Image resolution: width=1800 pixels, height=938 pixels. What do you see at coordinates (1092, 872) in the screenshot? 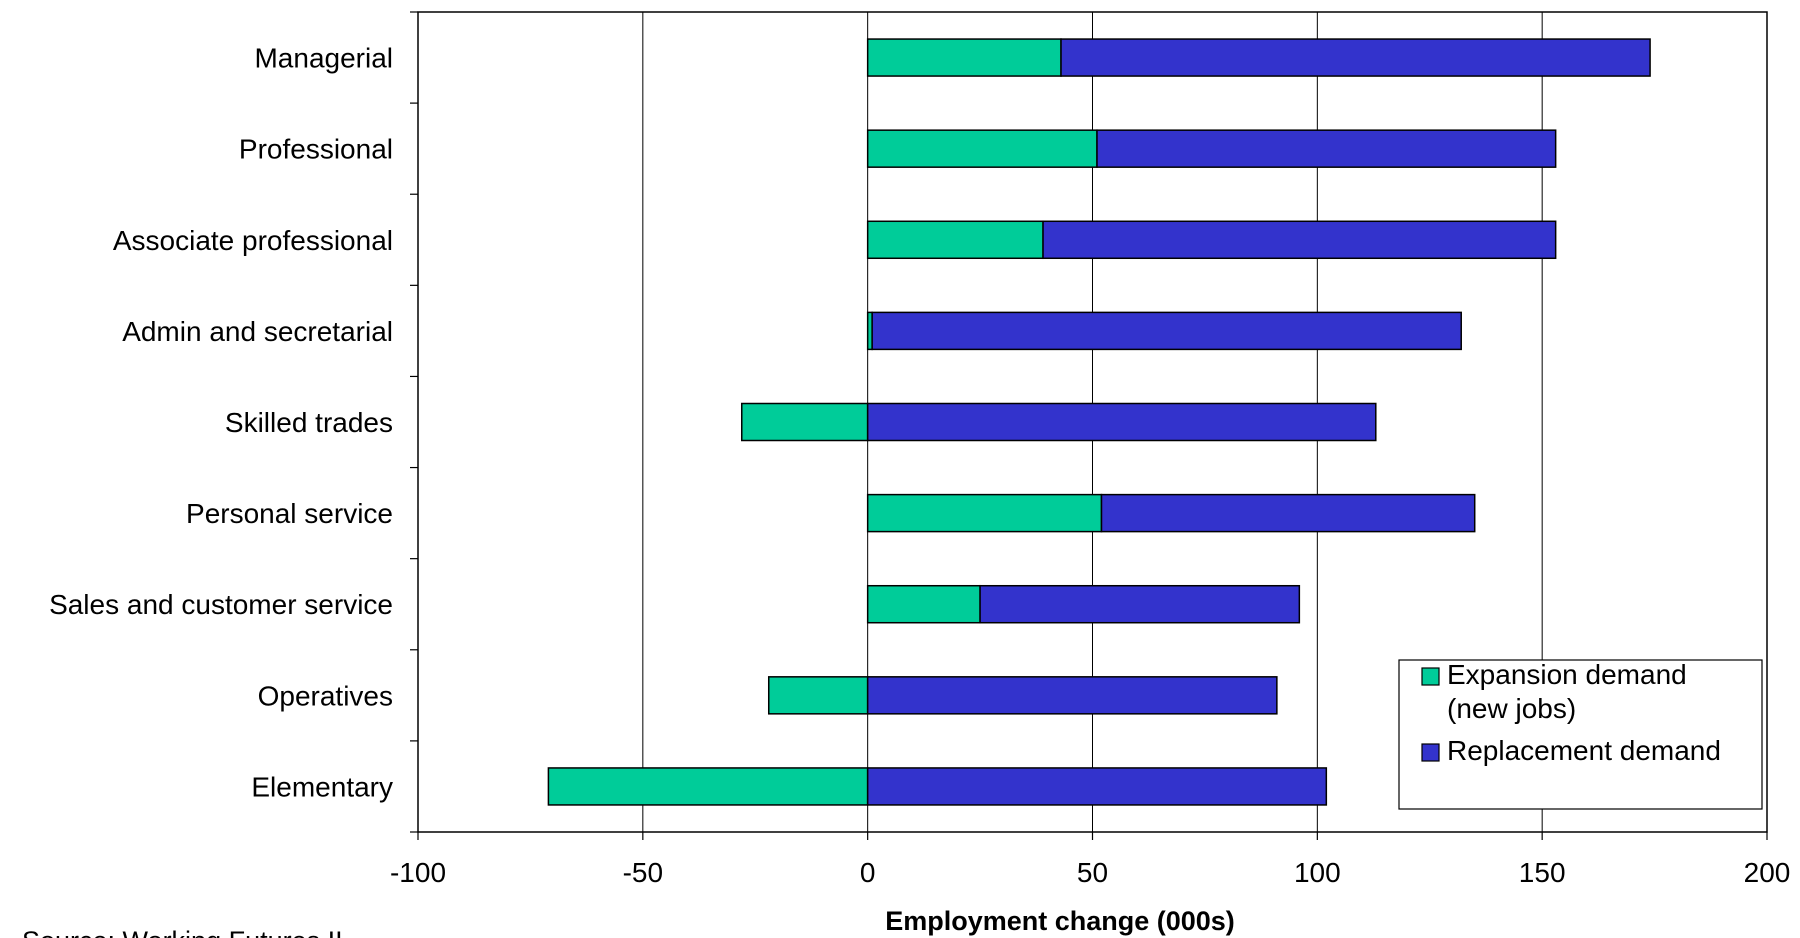
I see `x-tick-label: 50` at bounding box center [1092, 872].